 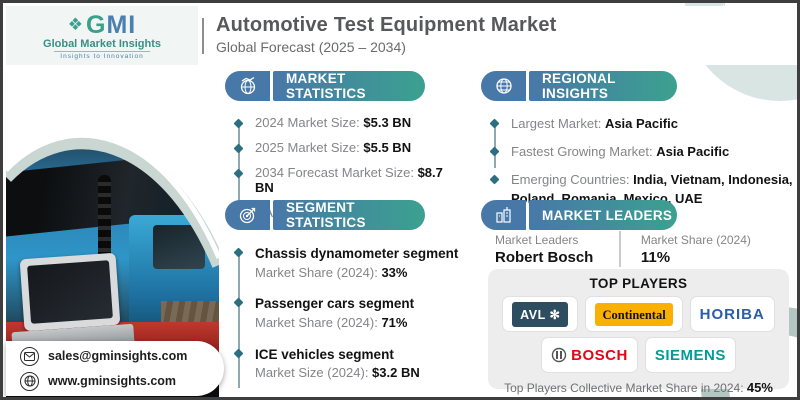 I want to click on stat-value: $5.5 BN, so click(x=387, y=147).